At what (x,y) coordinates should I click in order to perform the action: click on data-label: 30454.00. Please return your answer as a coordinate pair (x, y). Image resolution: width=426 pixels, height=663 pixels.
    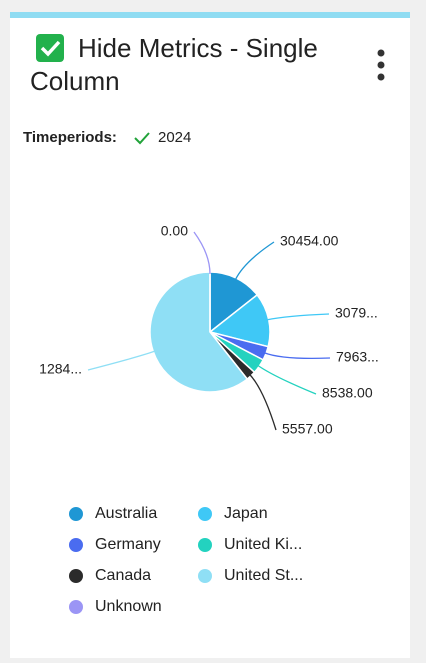
    Looking at the image, I should click on (309, 241).